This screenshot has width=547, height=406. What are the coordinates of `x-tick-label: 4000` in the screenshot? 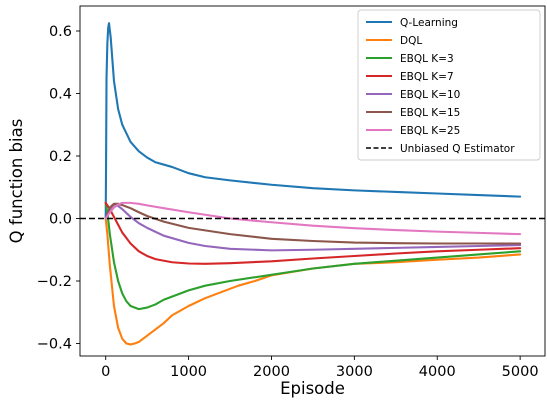 It's located at (437, 372).